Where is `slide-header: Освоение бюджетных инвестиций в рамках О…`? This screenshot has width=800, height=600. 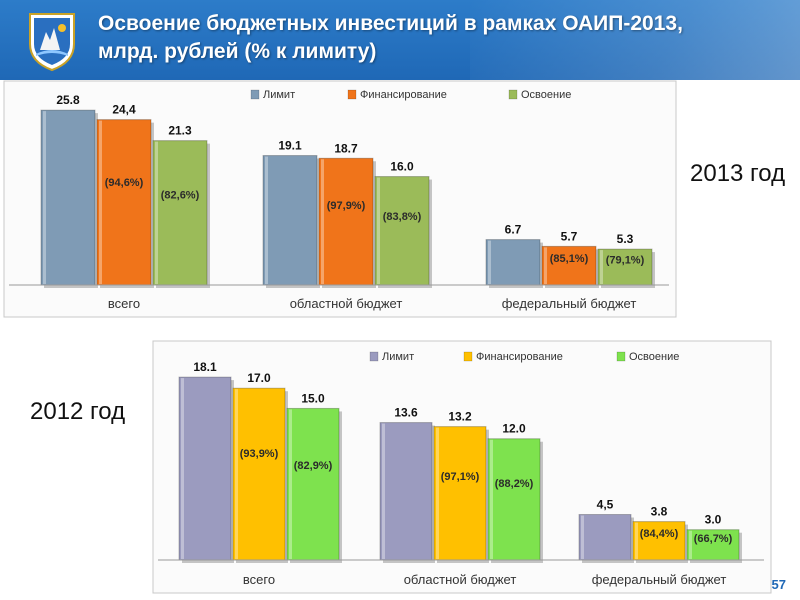 slide-header: Освоение бюджетных инвестиций в рамках О… is located at coordinates (400, 40).